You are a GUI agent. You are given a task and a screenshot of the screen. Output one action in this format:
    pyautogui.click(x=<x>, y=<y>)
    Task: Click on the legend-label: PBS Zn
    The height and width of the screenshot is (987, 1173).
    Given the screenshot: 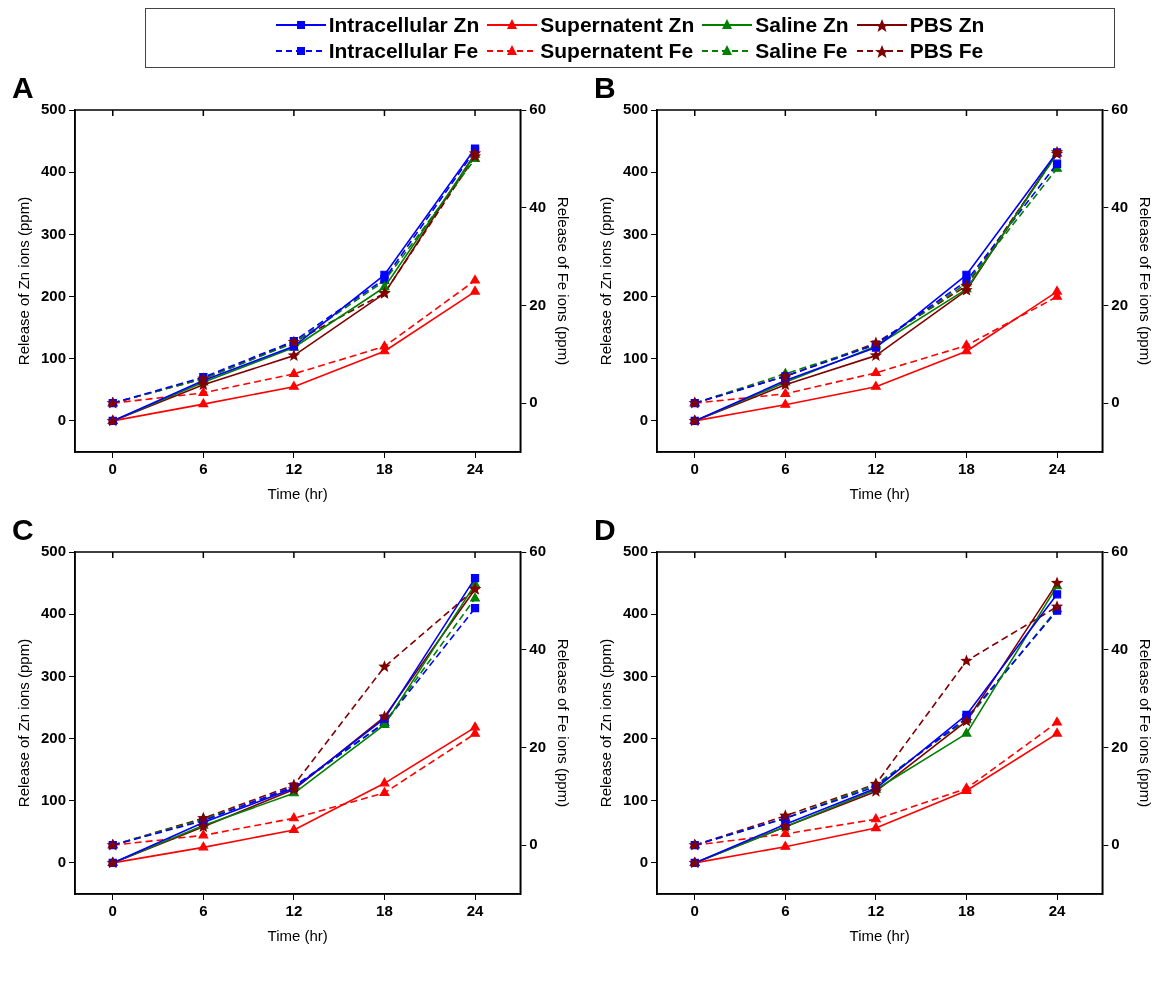 What is the action you would take?
    pyautogui.click(x=947, y=25)
    